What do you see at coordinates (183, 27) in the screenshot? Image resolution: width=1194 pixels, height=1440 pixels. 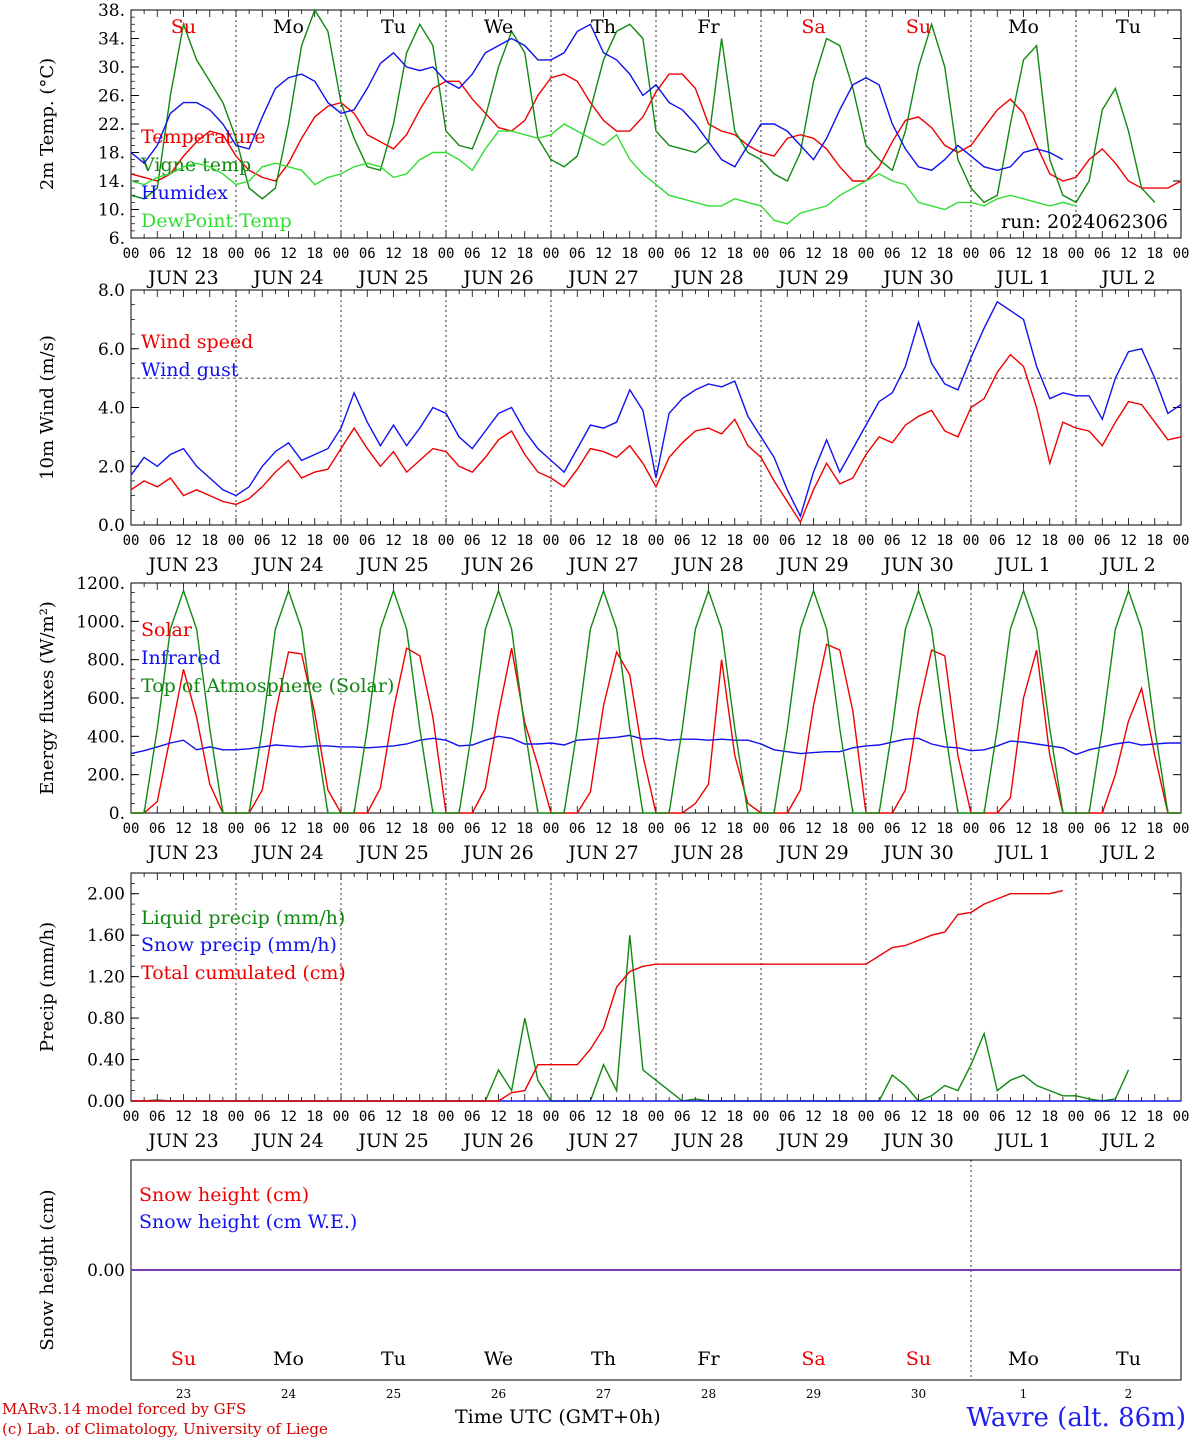 I see `day-name-label: Su` at bounding box center [183, 27].